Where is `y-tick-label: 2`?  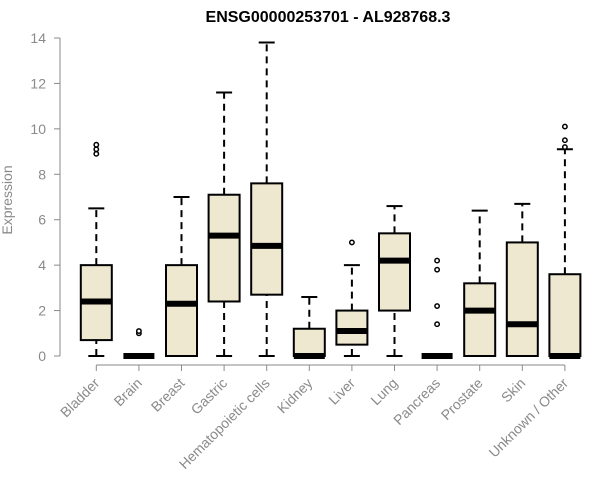
y-tick-label: 2 is located at coordinates (42, 311).